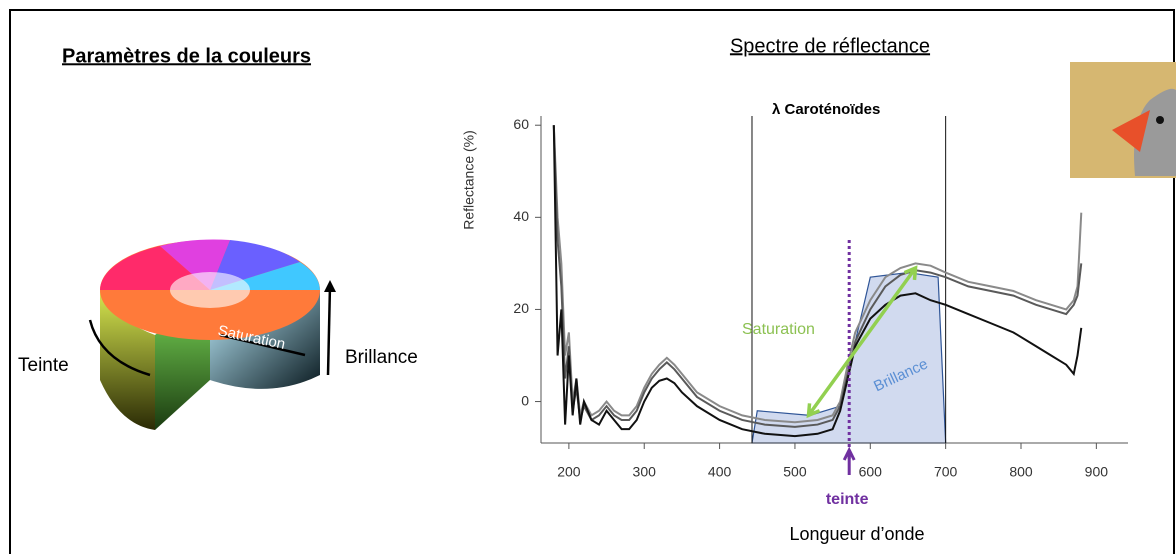 The width and height of the screenshot is (1176, 554). Describe the element at coordinates (469, 180) in the screenshot. I see `y-axis-label: Reflectance (%)` at that location.